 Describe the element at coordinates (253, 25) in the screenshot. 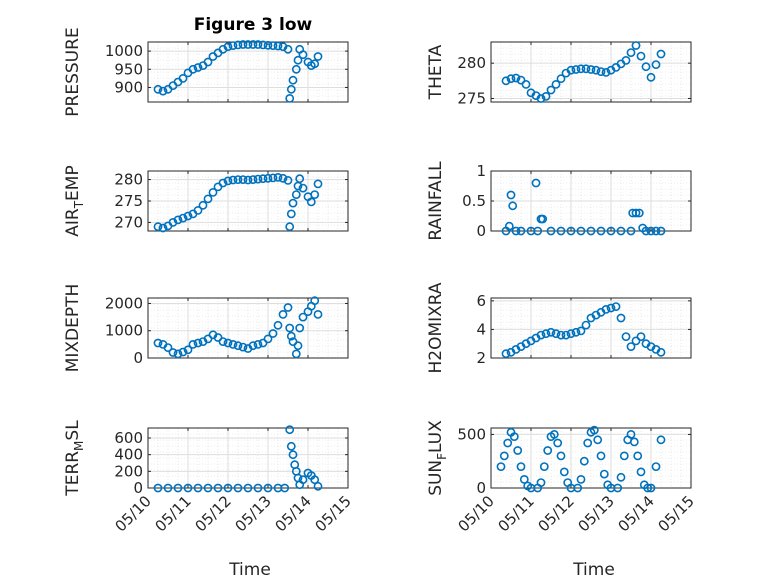

I see `figure-title: Figure 3 low` at that location.